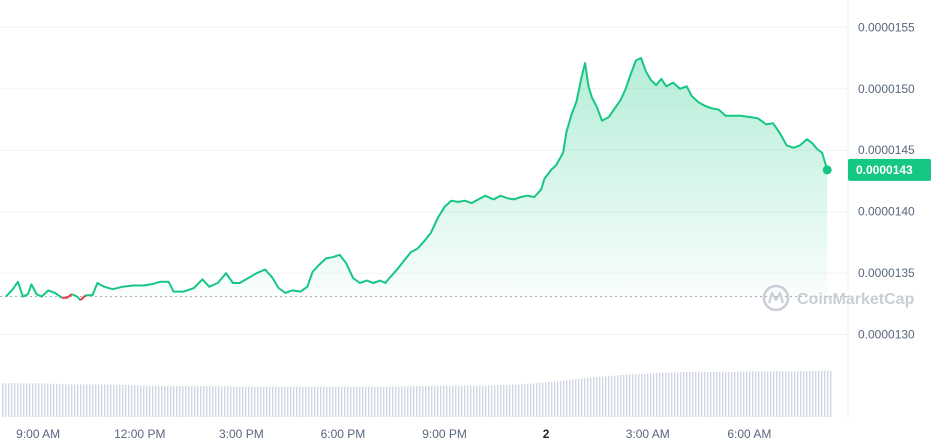 The width and height of the screenshot is (931, 445). I want to click on watermark: CoinMarketCap, so click(838, 298).